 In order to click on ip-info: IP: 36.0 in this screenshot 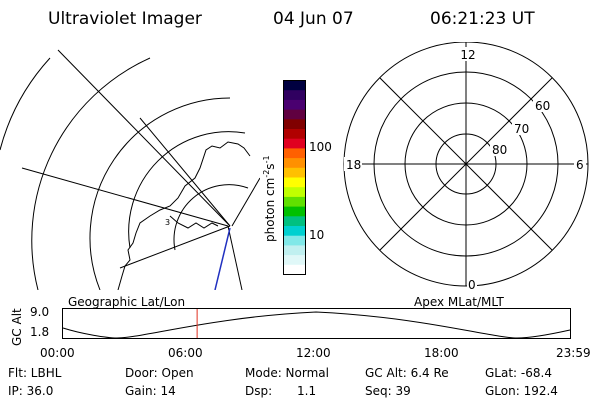, I will do `click(31, 391)`.